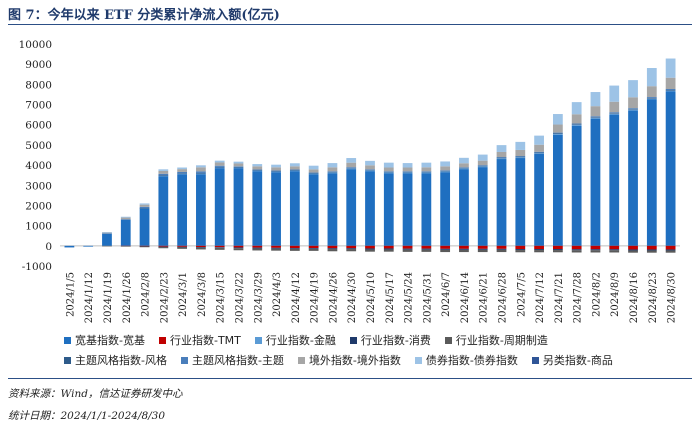  Describe the element at coordinates (144, 15) in the screenshot. I see `chart-title: 图 7：今年以来 ETF 分类累计净流入额(亿元)` at that location.